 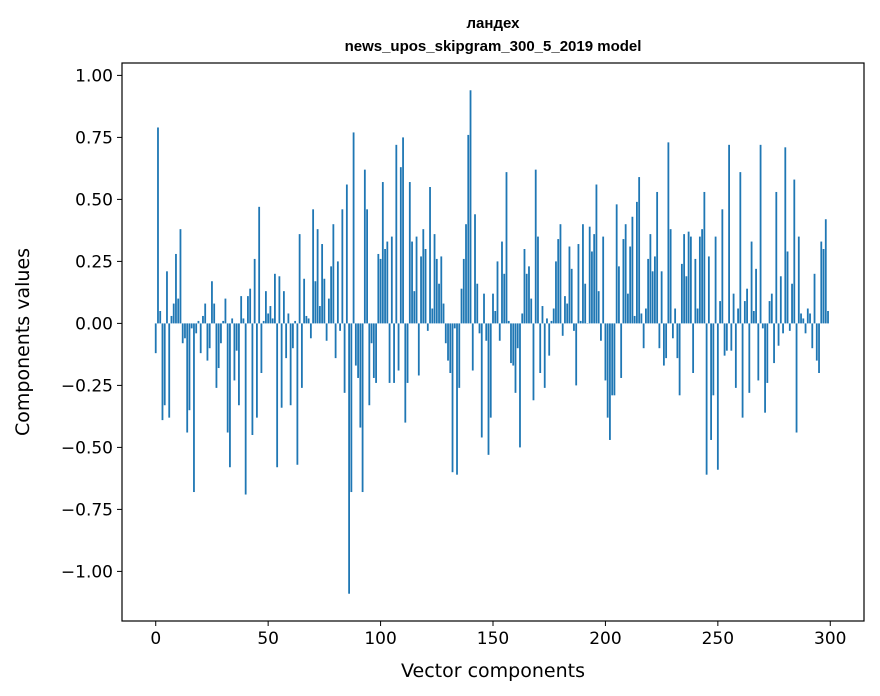 I want to click on x-tick-label: 300, so click(x=830, y=639).